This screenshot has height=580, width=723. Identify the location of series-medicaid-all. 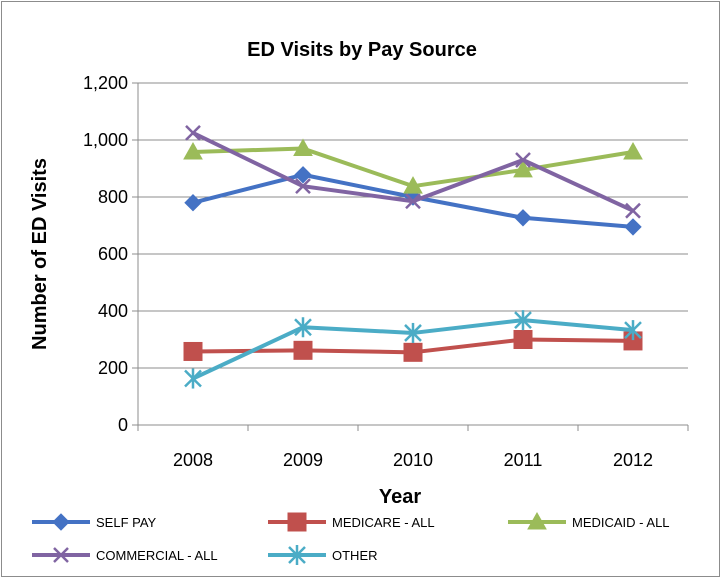
(413, 166).